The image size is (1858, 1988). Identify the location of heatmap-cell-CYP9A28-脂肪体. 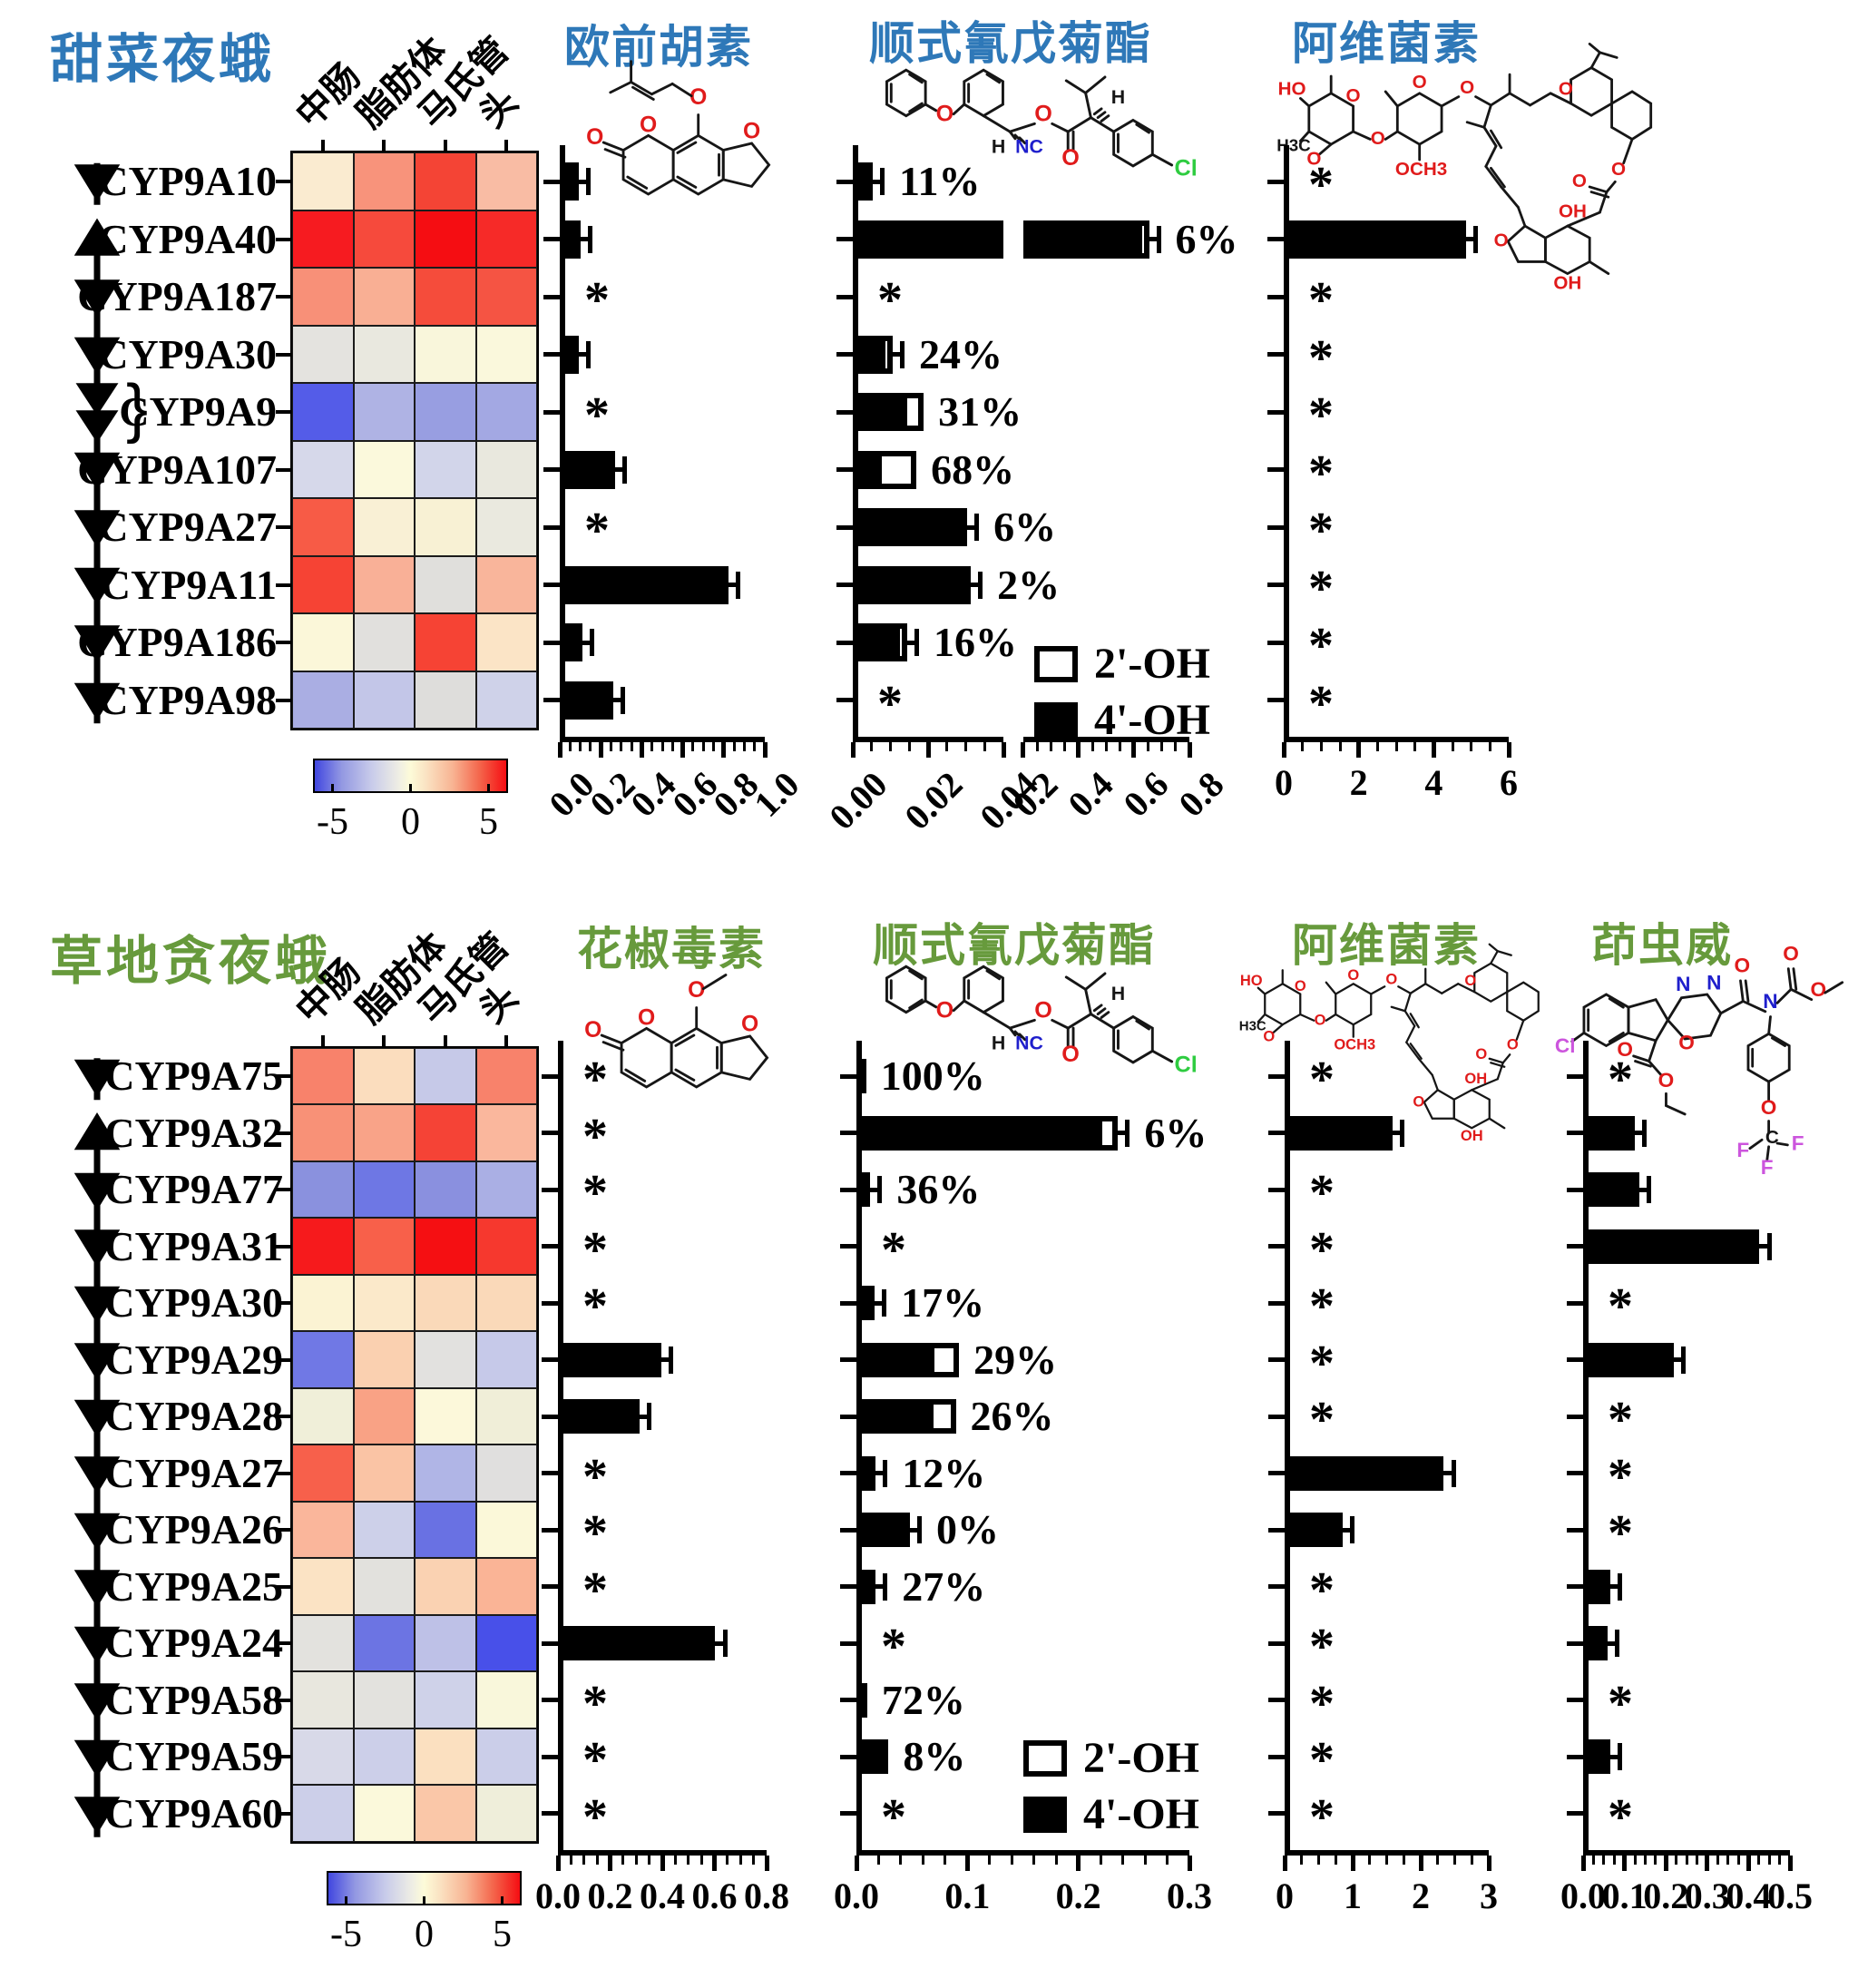
(384, 1416).